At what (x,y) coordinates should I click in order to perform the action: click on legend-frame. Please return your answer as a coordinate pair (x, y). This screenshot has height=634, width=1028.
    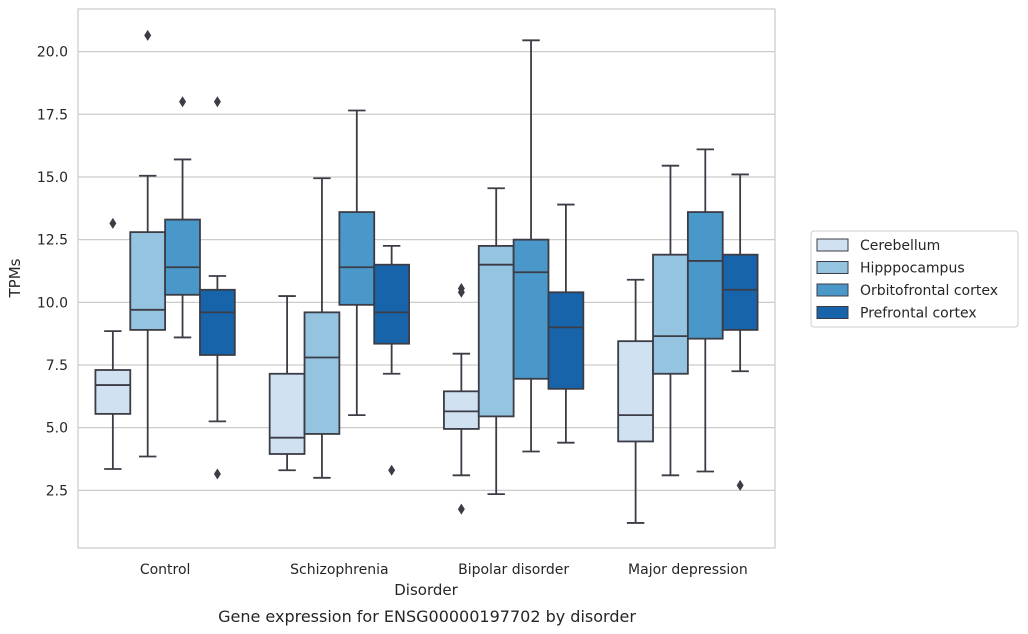
    Looking at the image, I should click on (914, 279).